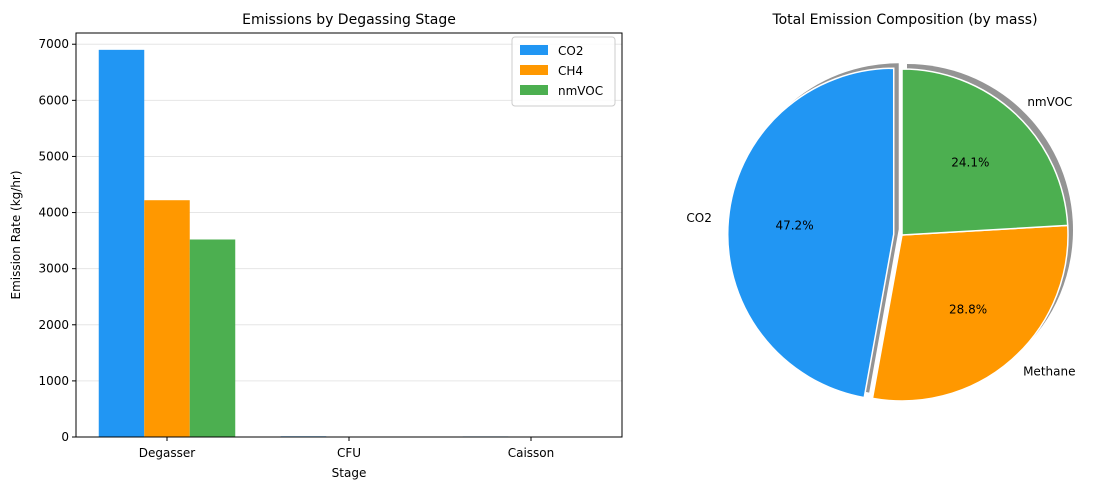 The image size is (1118, 494). What do you see at coordinates (534, 70) in the screenshot?
I see `legend-swatch-ch4` at bounding box center [534, 70].